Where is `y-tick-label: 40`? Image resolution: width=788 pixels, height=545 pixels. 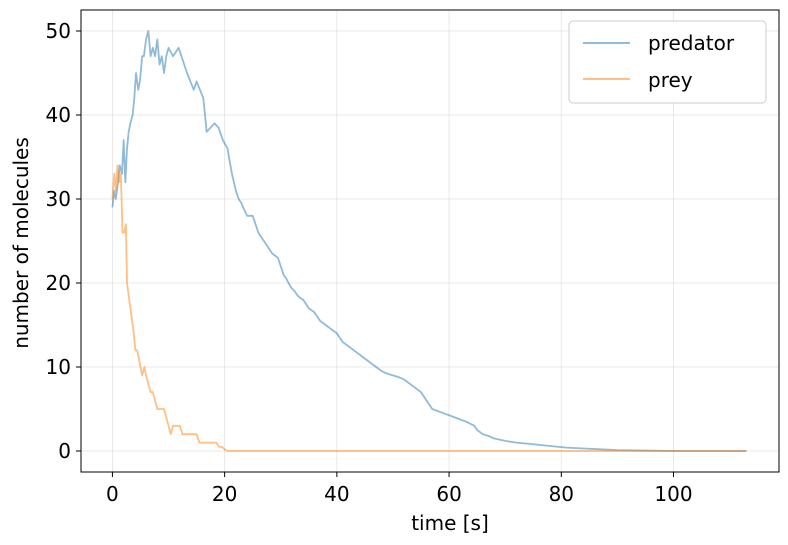
y-tick-label: 40 is located at coordinates (58, 115).